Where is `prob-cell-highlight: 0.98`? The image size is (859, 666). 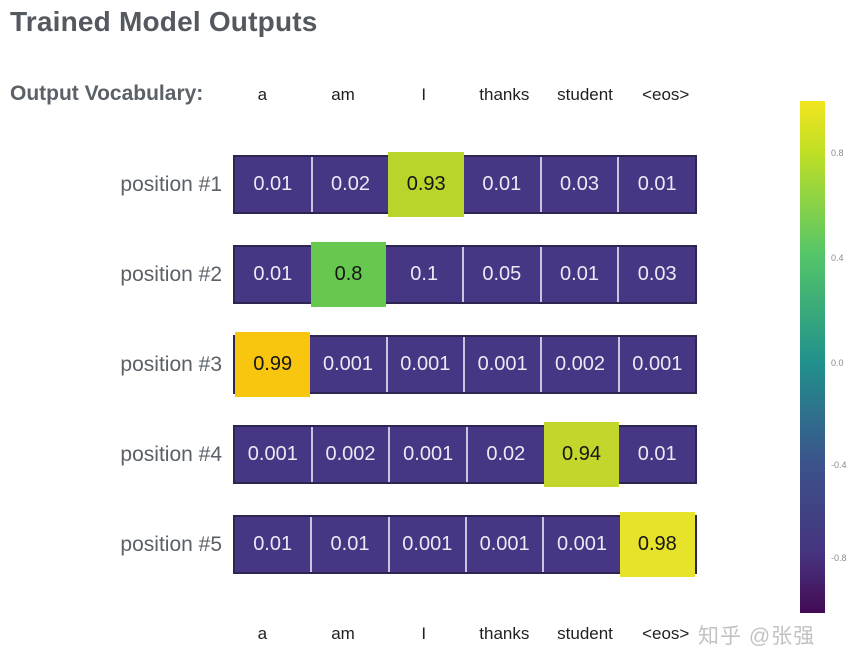 prob-cell-highlight: 0.98 is located at coordinates (657, 544).